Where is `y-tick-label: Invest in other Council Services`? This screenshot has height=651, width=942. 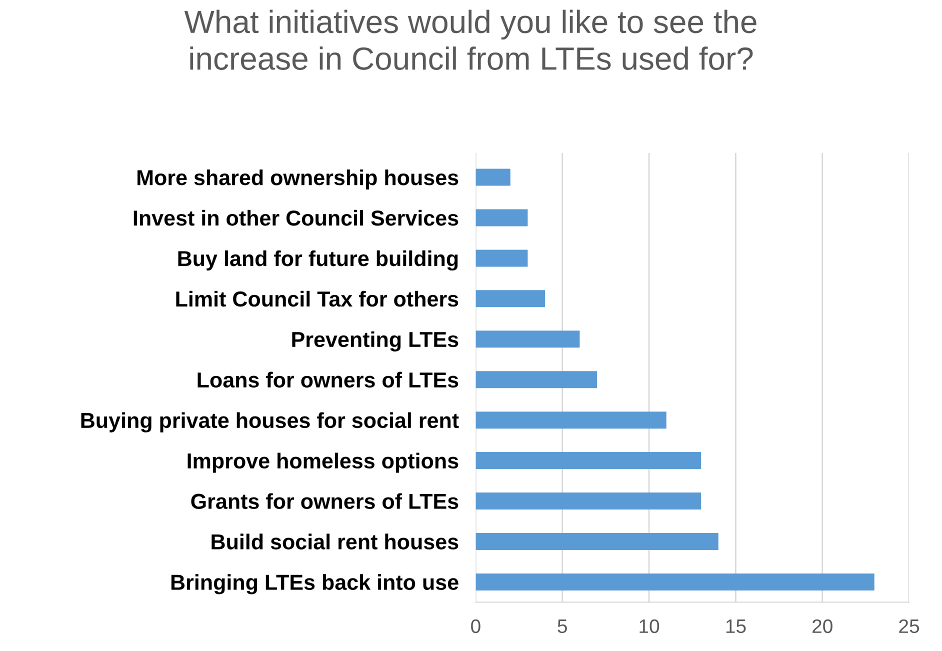
y-tick-label: Invest in other Council Services is located at coordinates (296, 218).